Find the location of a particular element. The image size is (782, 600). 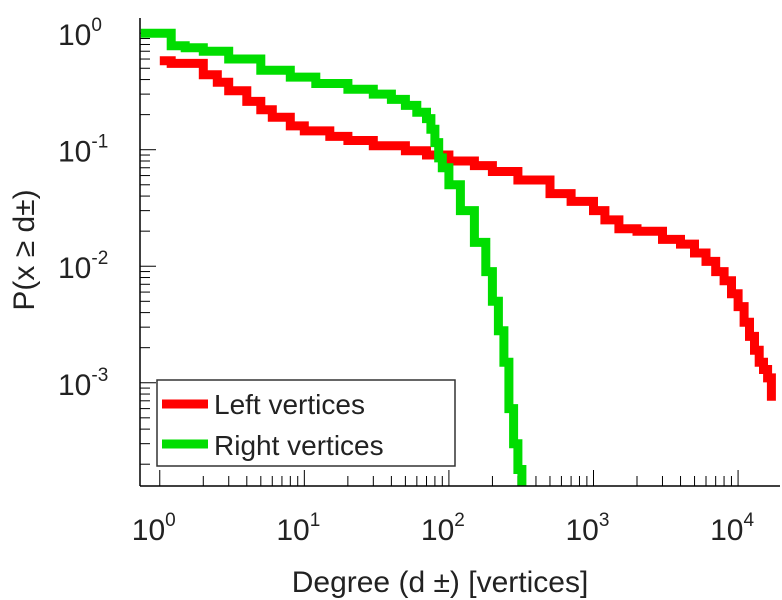

y-tick-label: 10⁻² is located at coordinates (83, 266).